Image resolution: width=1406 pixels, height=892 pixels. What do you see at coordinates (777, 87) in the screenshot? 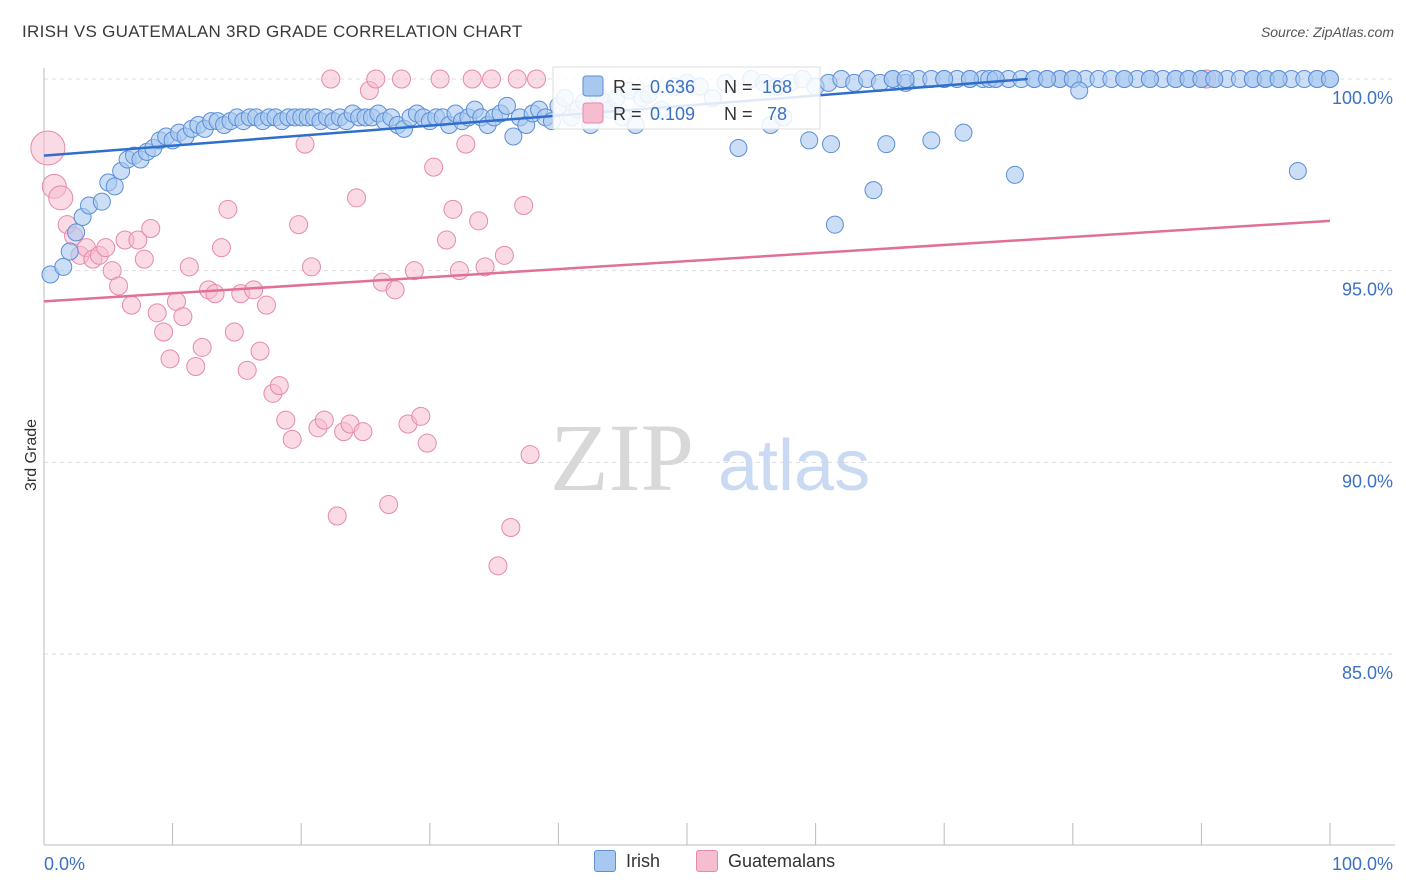
I see `irish-n-value: 168` at bounding box center [777, 87].